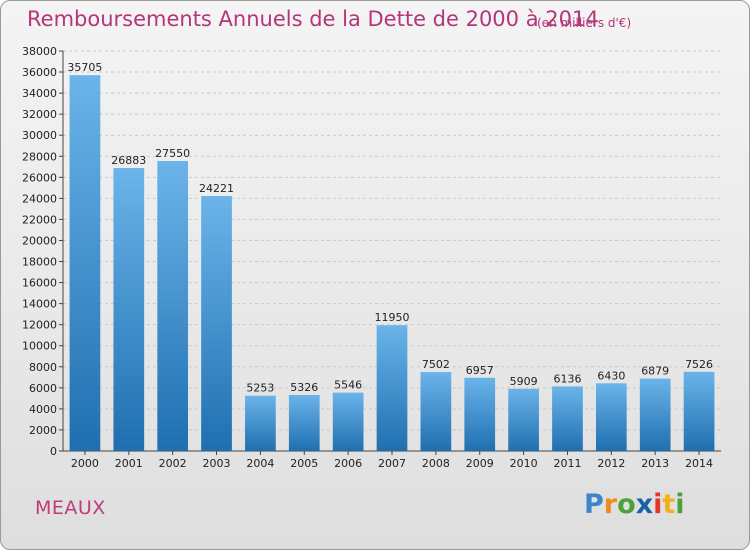 Image resolution: width=750 pixels, height=550 pixels. I want to click on logo-letter: o, so click(626, 504).